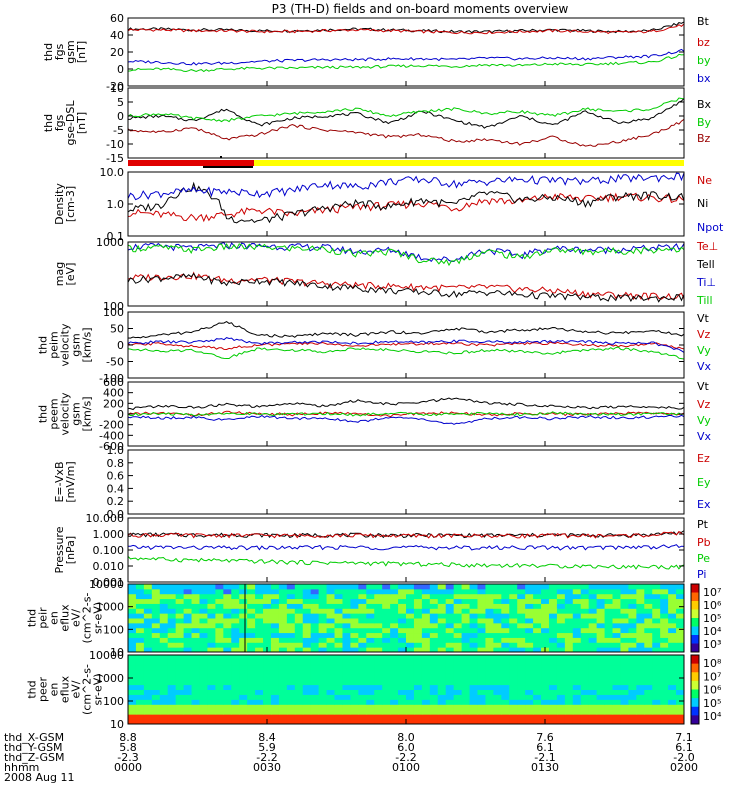 This screenshot has width=750, height=800. What do you see at coordinates (712, 716) in the screenshot?
I see `colorbar-label: 10⁴` at bounding box center [712, 716].